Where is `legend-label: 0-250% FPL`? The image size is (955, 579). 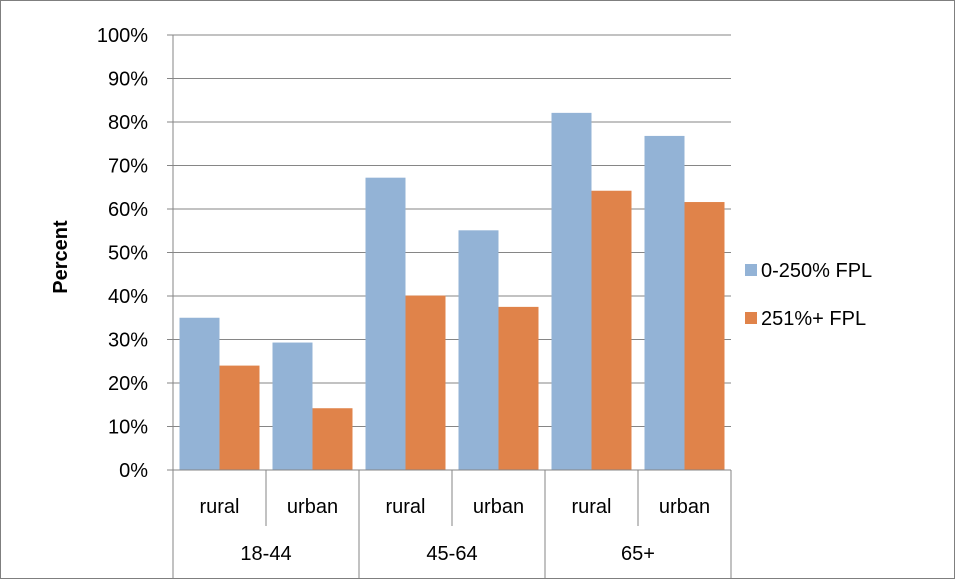
legend-label: 0-250% FPL is located at coordinates (816, 271).